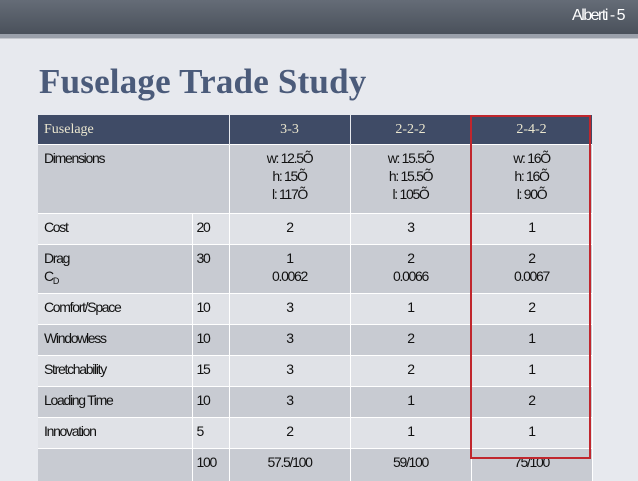 The image size is (638, 481). What do you see at coordinates (290, 158) in the screenshot?
I see `dimension-width: w: 12.5Õ` at bounding box center [290, 158].